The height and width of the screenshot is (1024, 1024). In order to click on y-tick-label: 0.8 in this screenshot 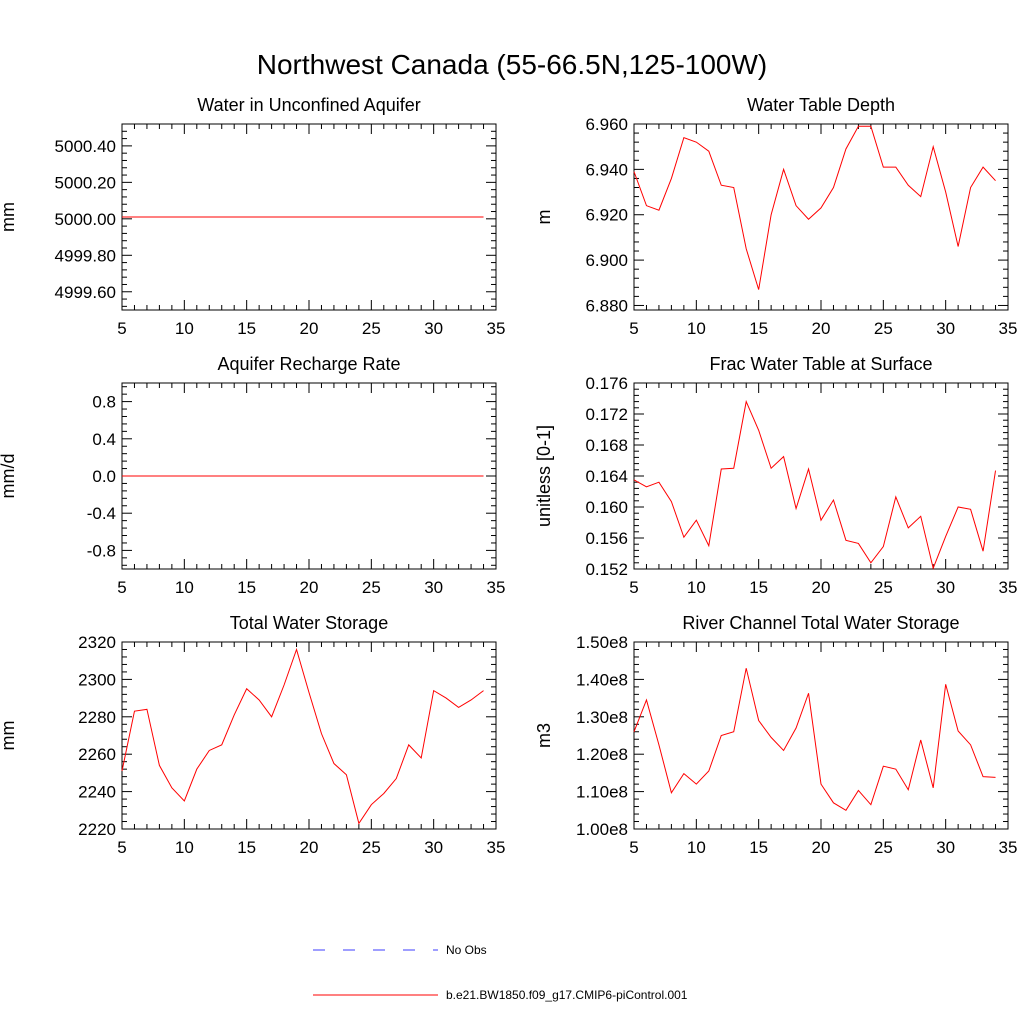, I will do `click(104, 402)`.